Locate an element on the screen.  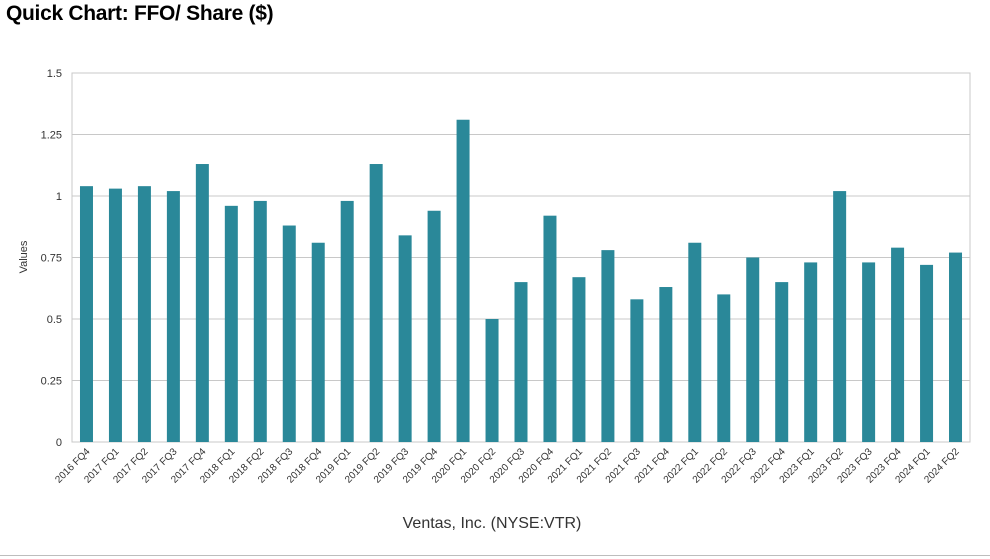
y-tick-label: 0 is located at coordinates (59, 443).